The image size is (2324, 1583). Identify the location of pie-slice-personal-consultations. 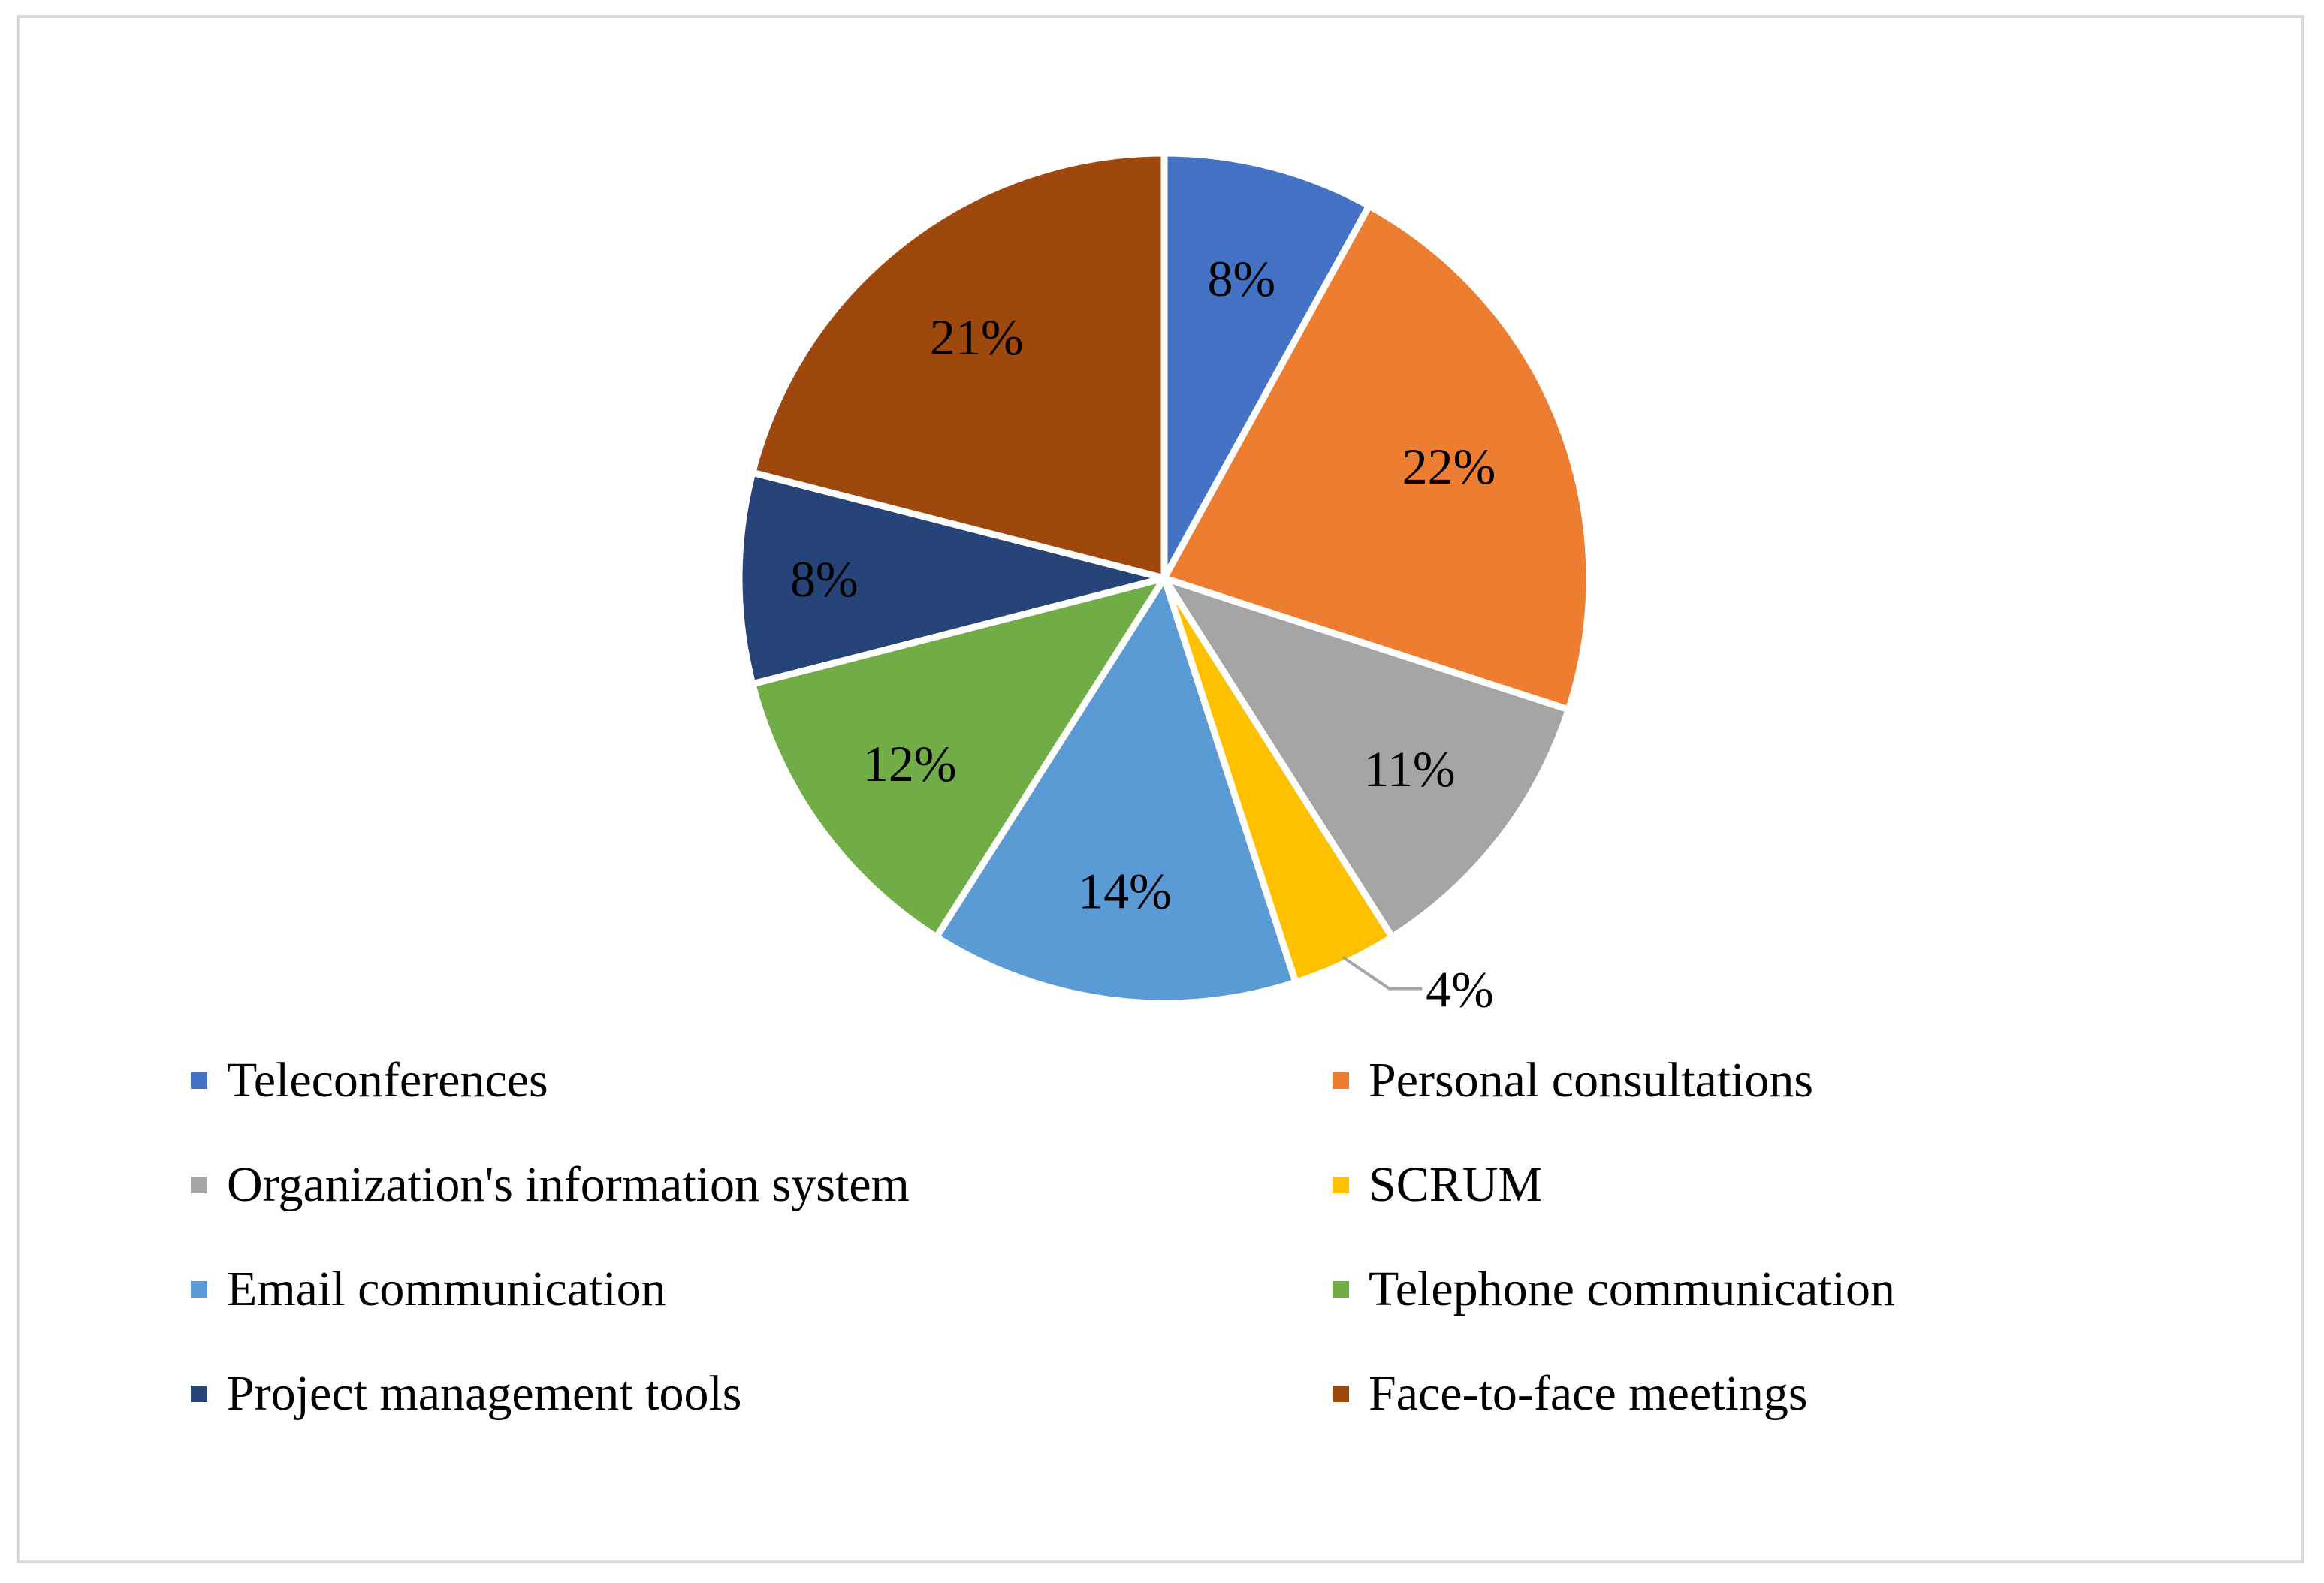
(1376, 457).